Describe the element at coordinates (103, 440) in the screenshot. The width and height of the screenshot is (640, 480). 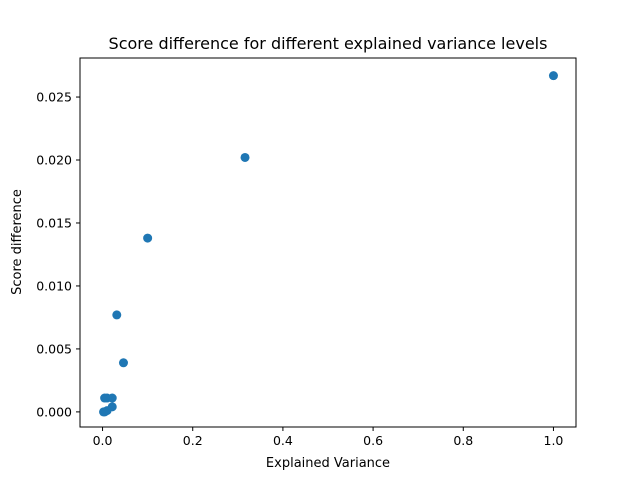
I see `x-tick-label: 0.0` at that location.